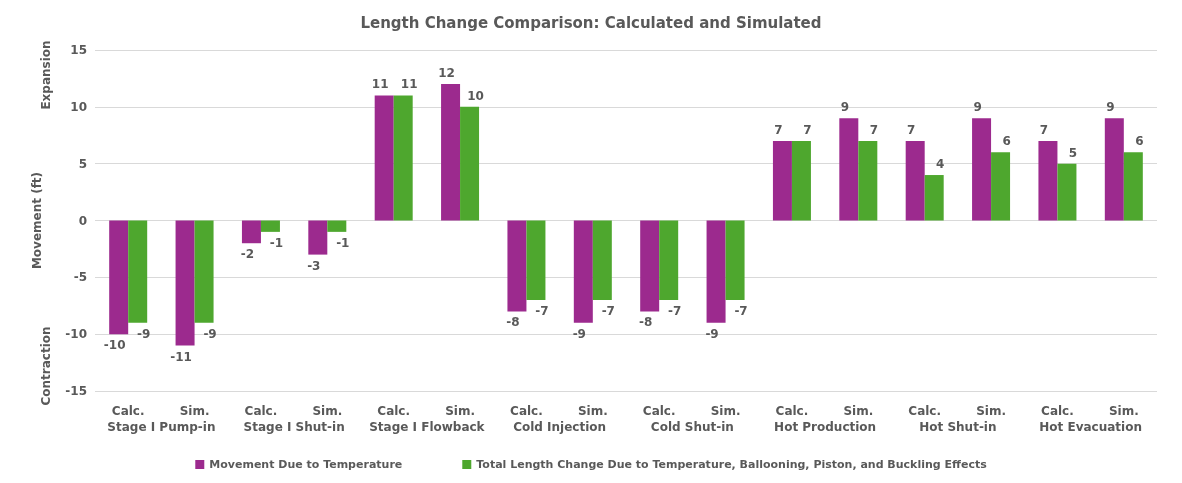  Describe the element at coordinates (161, 427) in the screenshot. I see `text: Stage I Pump-in` at that location.